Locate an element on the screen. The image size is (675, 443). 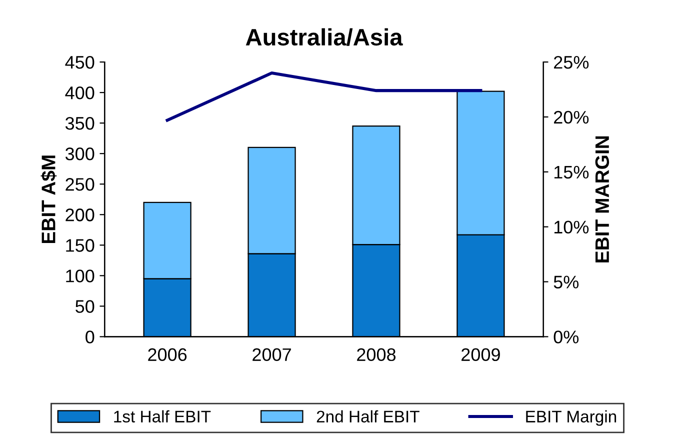
y-axis-title: EBIT A$M is located at coordinates (48, 200).